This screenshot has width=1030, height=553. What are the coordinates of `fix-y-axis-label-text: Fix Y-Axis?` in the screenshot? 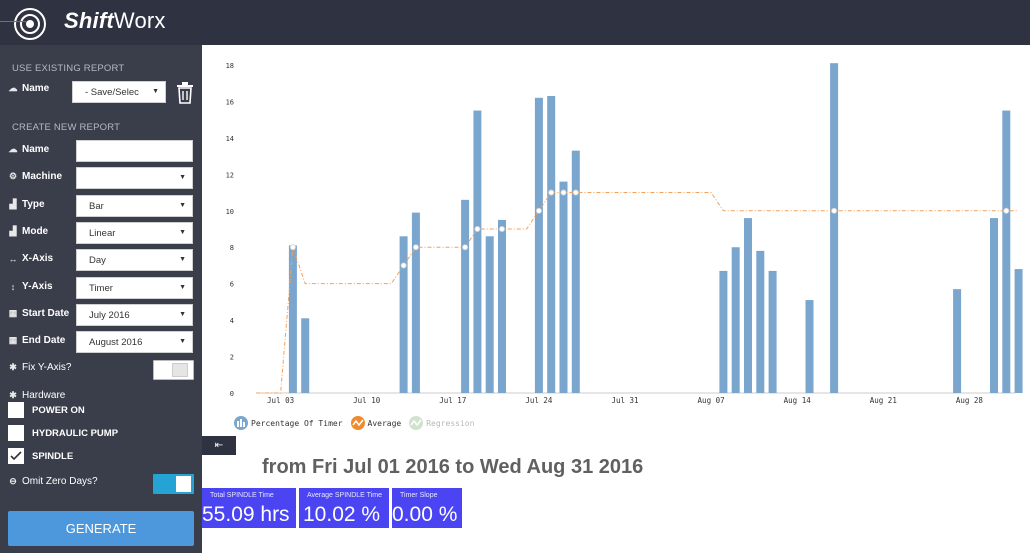 It's located at (47, 367).